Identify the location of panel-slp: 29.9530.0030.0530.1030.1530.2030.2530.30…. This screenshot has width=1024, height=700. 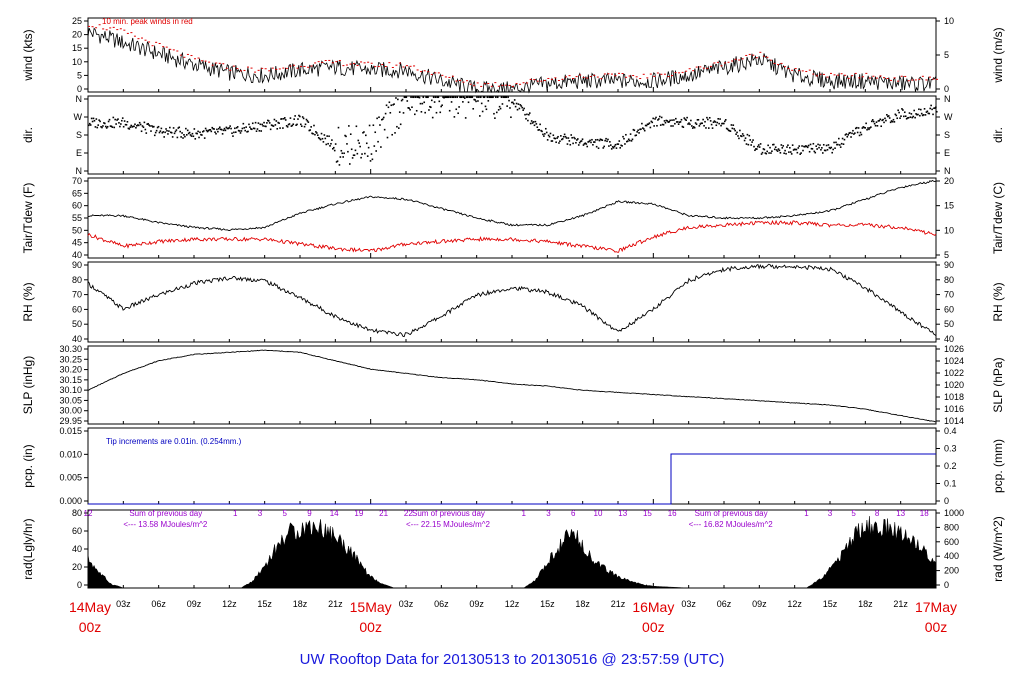
(513, 385).